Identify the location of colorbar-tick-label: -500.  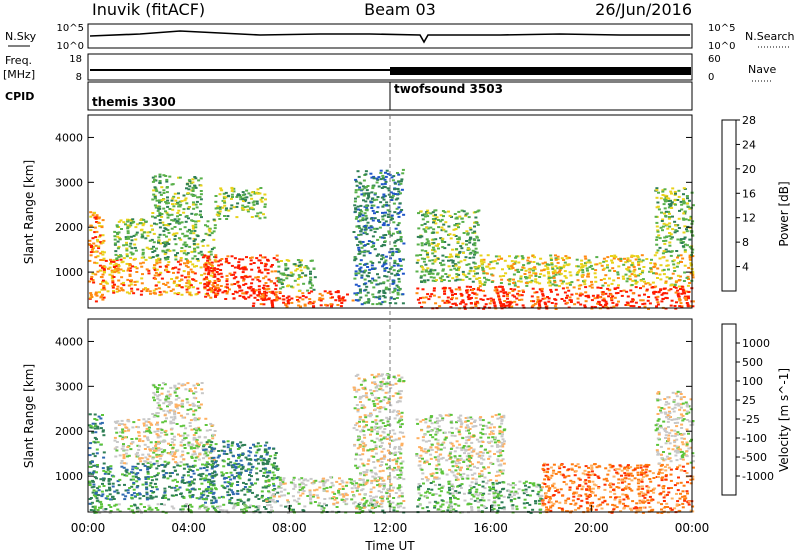
(754, 457).